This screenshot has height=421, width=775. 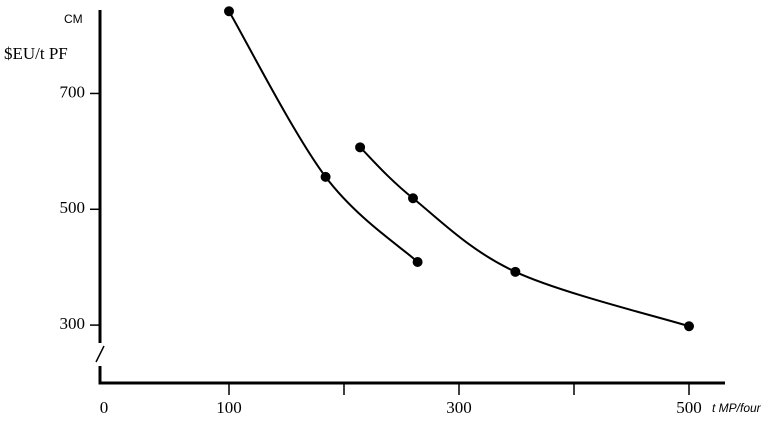 I want to click on y-axis-label: $EU/t PF, so click(x=36, y=53).